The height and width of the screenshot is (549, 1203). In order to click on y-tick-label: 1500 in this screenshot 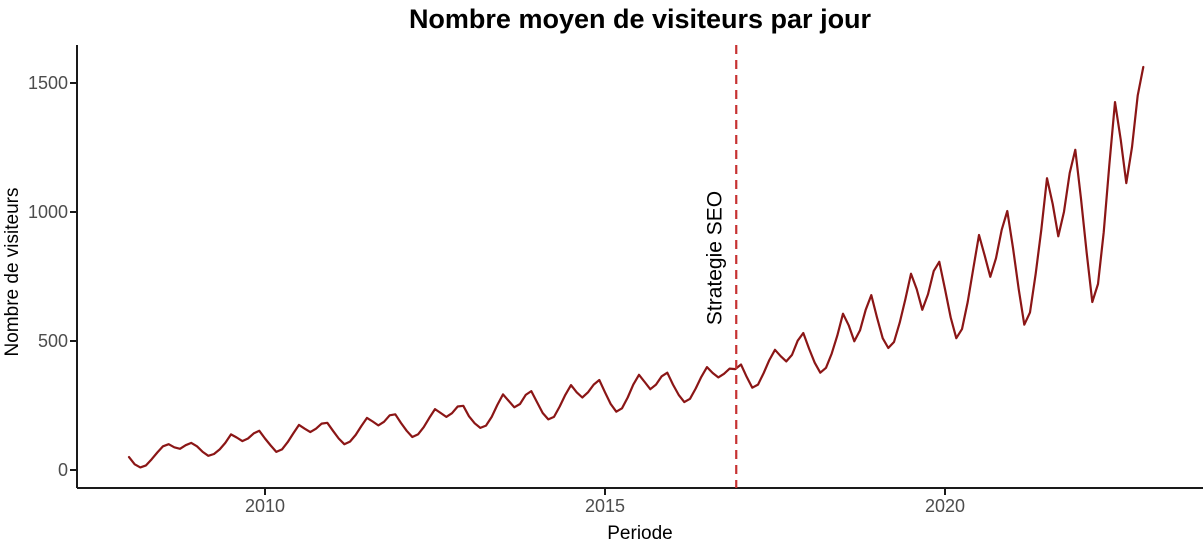, I will do `click(48, 83)`.